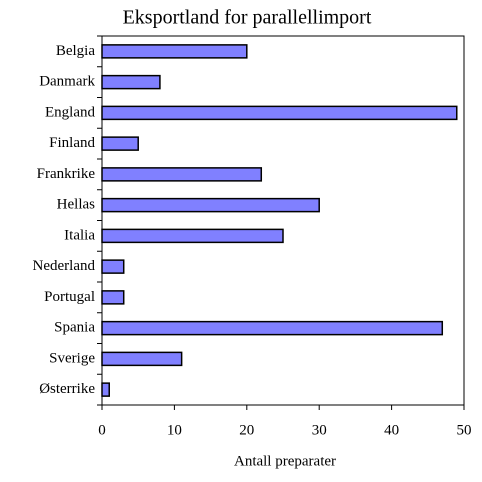 The width and height of the screenshot is (482, 482). I want to click on y-tick-label: England, so click(70, 112).